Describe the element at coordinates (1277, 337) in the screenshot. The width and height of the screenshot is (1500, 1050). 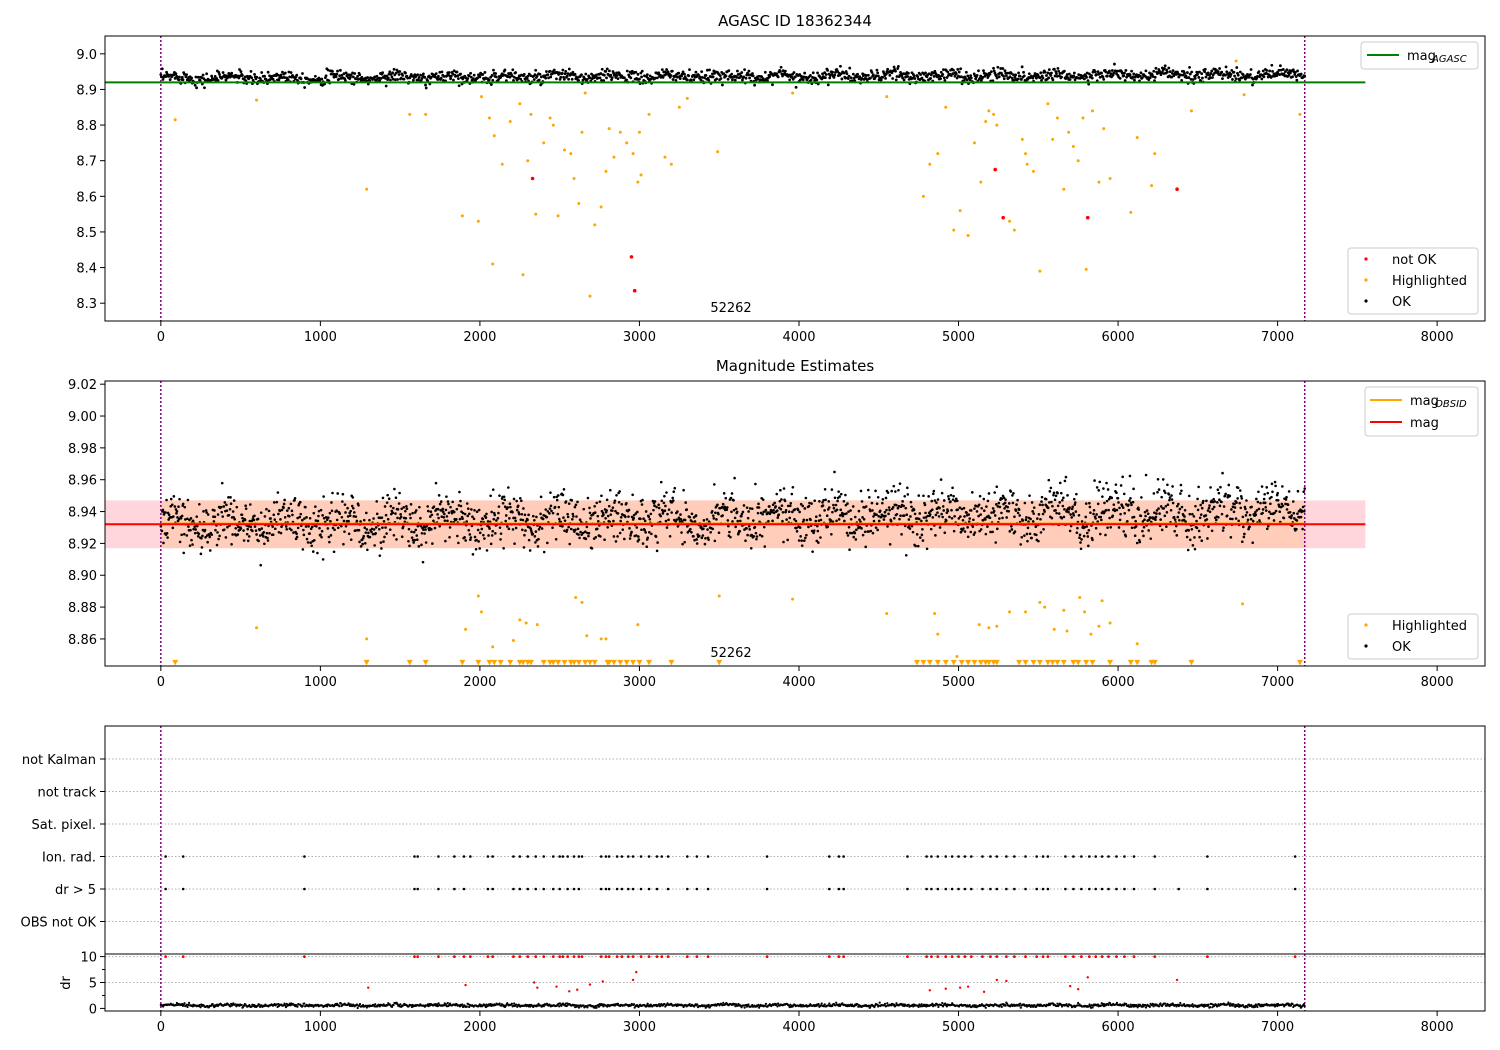
I see `x-tick-label: 7000` at that location.